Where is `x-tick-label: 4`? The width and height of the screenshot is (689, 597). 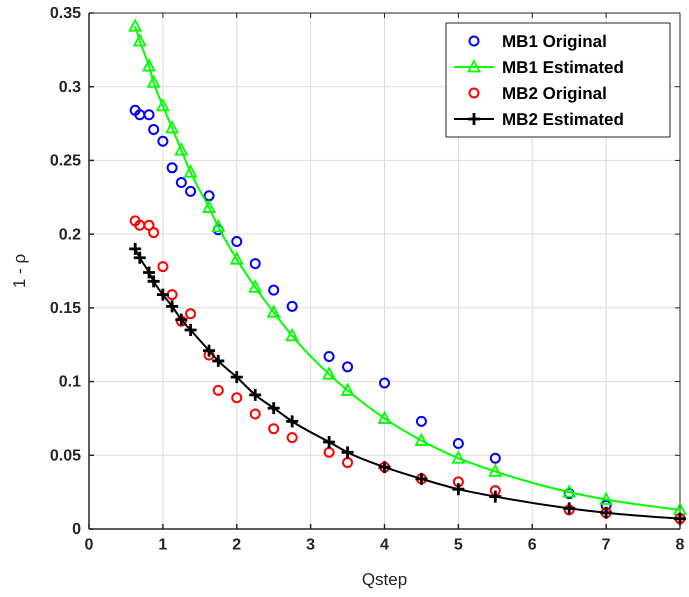
x-tick-label: 4 is located at coordinates (385, 545).